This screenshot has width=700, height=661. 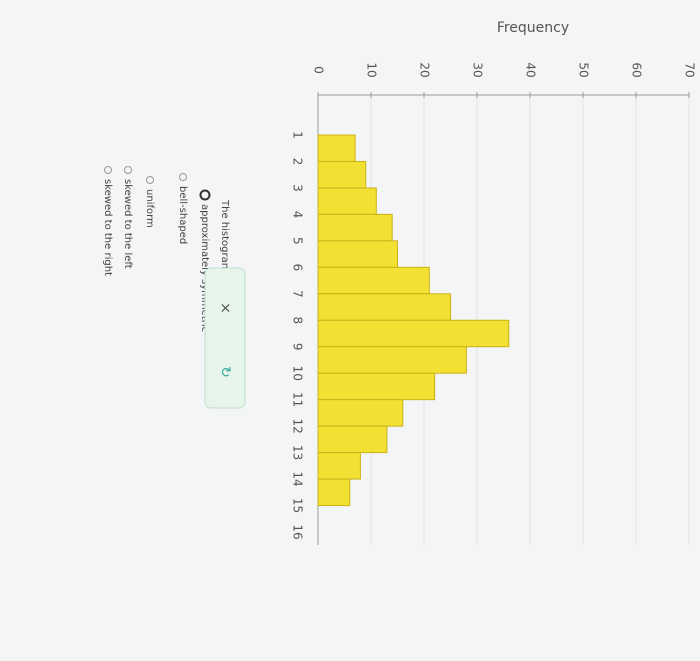 What do you see at coordinates (637, 69) in the screenshot?
I see `y-tick-label: 60` at bounding box center [637, 69].